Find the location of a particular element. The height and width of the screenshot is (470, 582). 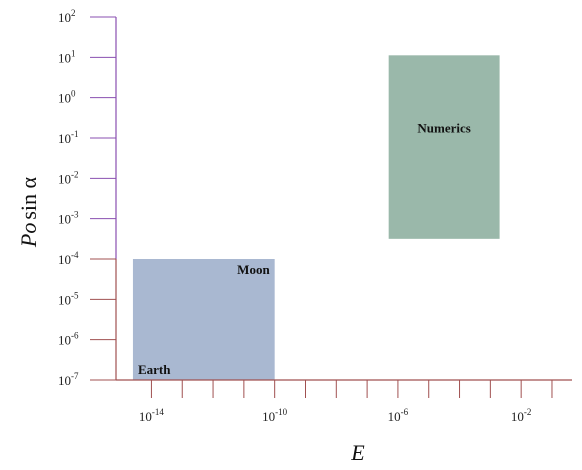

x-tick-label: 10⁻⁶ is located at coordinates (398, 415).